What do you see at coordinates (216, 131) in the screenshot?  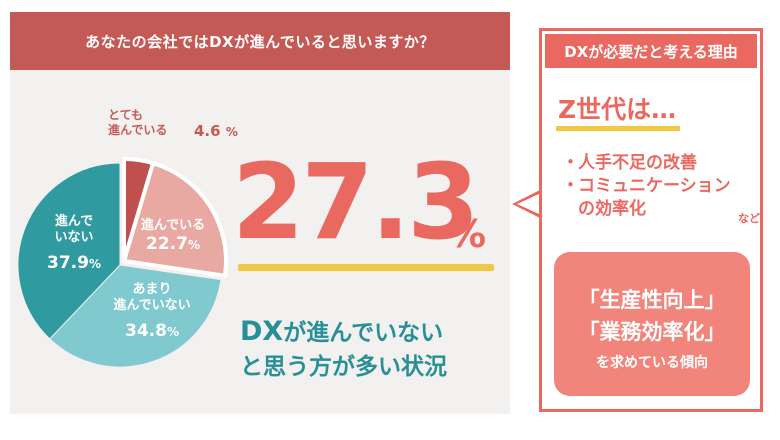 I see `slice-value-very-advanced: 4.6 %` at bounding box center [216, 131].